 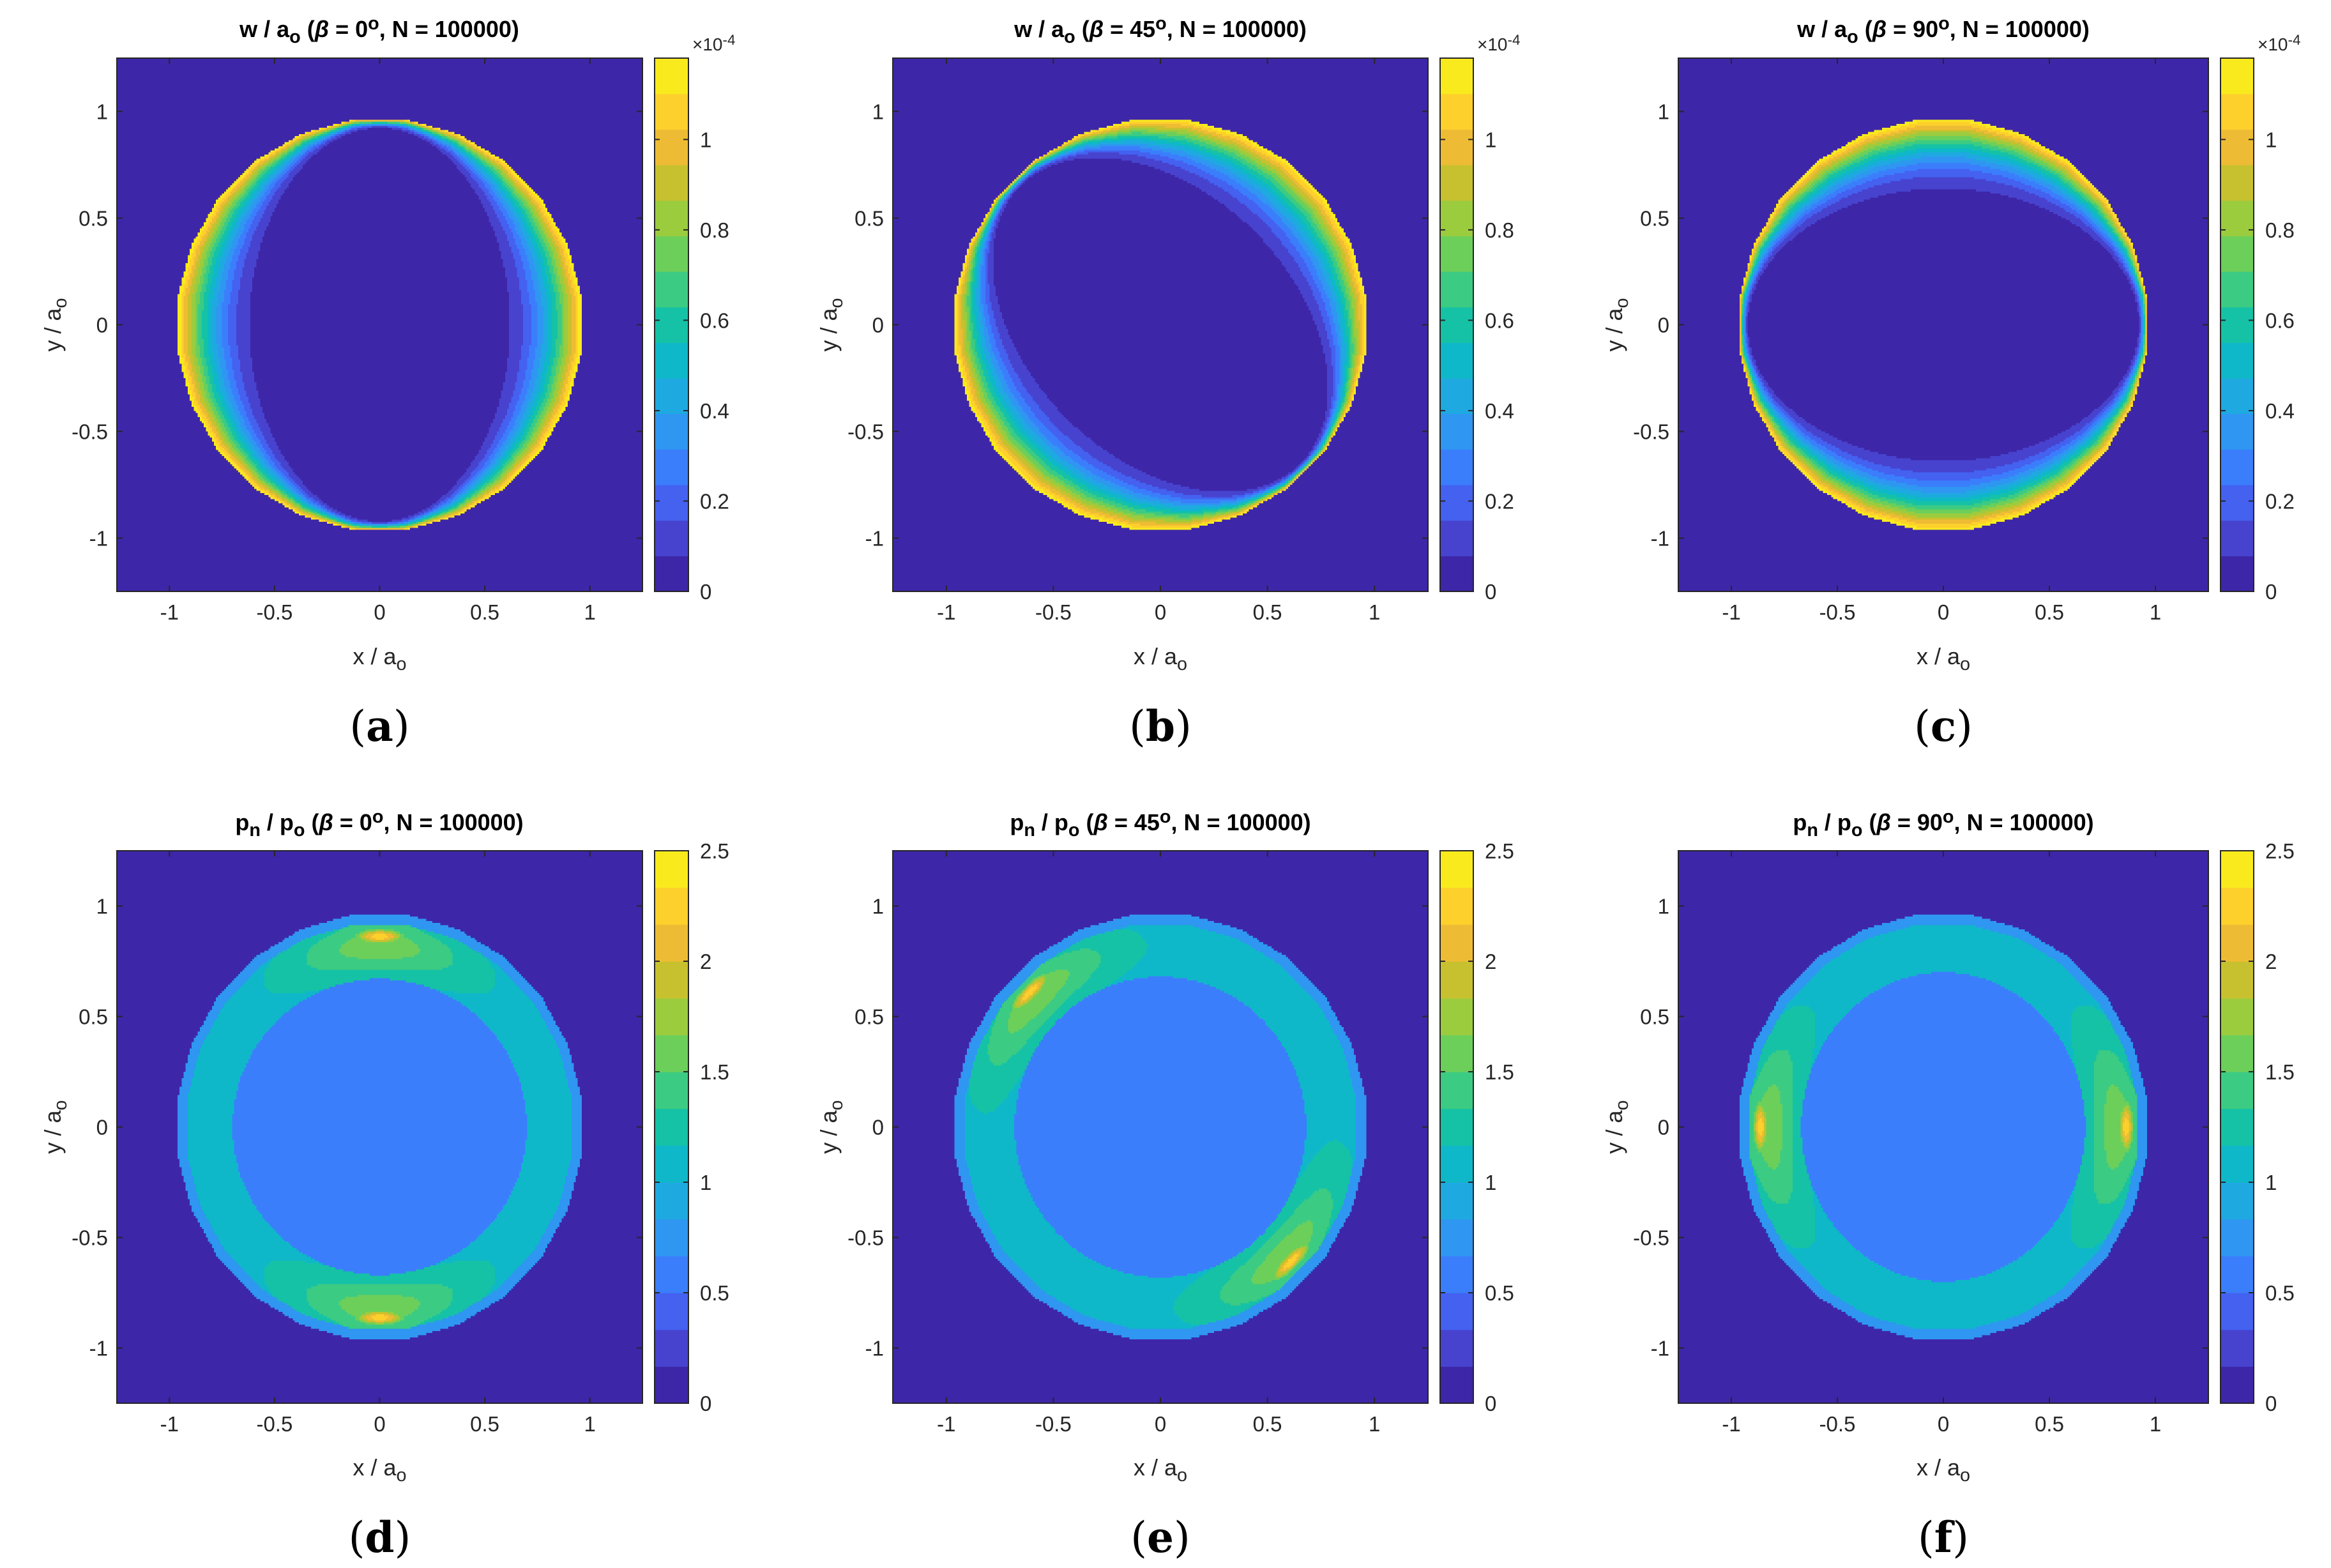 What do you see at coordinates (1499, 501) in the screenshot?
I see `colorbar-tick-label: 0.2` at bounding box center [1499, 501].